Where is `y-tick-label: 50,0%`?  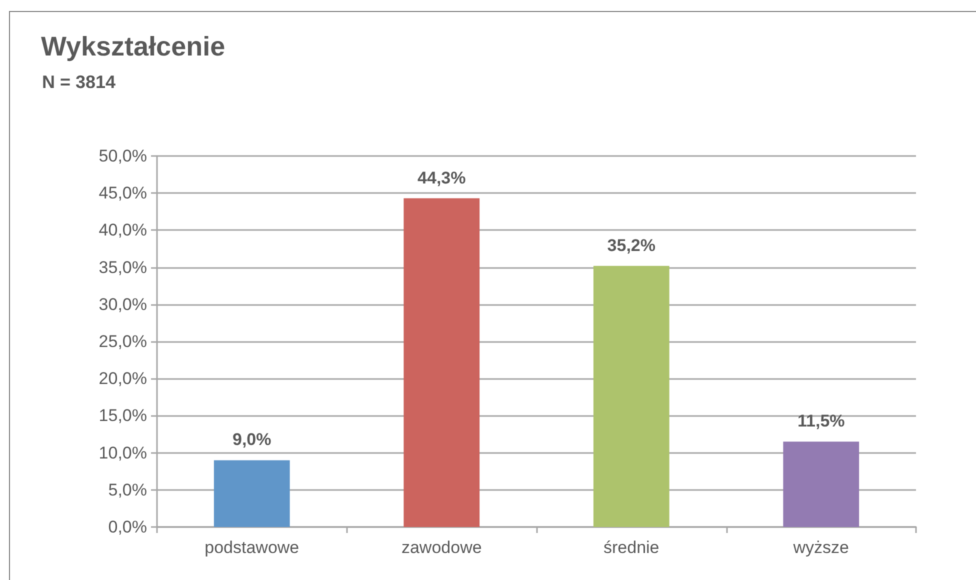
y-tick-label: 50,0% is located at coordinates (122, 156).